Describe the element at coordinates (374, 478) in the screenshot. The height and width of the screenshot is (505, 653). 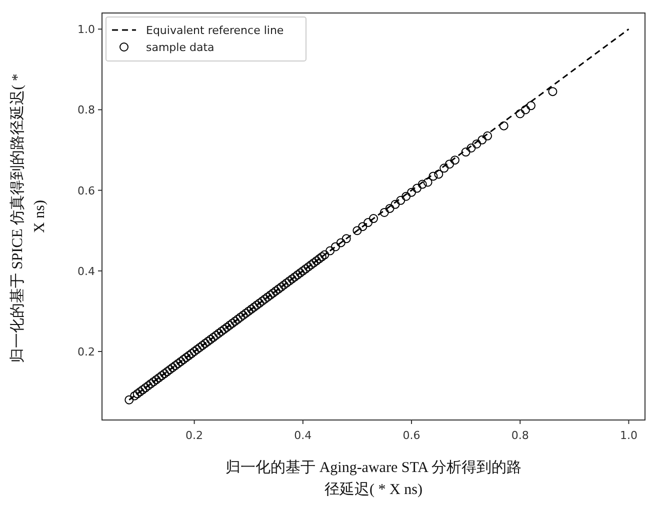
I see `x-axis-title: 归一化的基于 Aging-aware STA 分析得到的路径延迟( * X ns)` at that location.